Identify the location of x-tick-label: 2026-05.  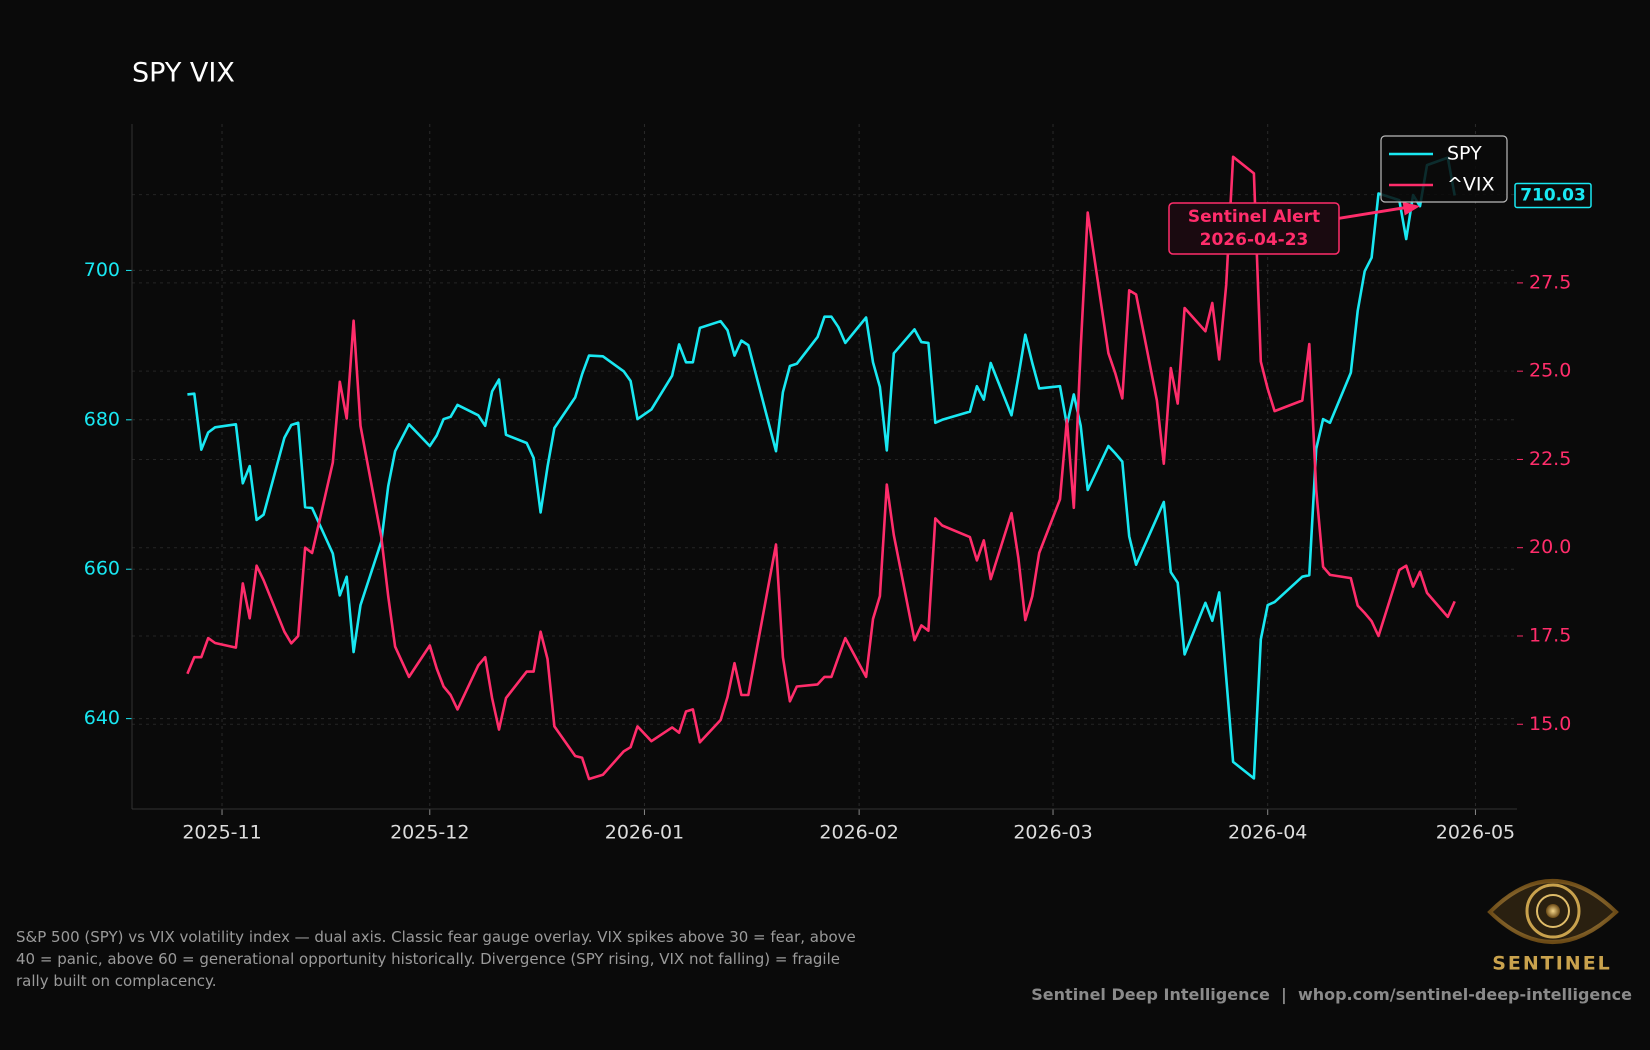
(1475, 833).